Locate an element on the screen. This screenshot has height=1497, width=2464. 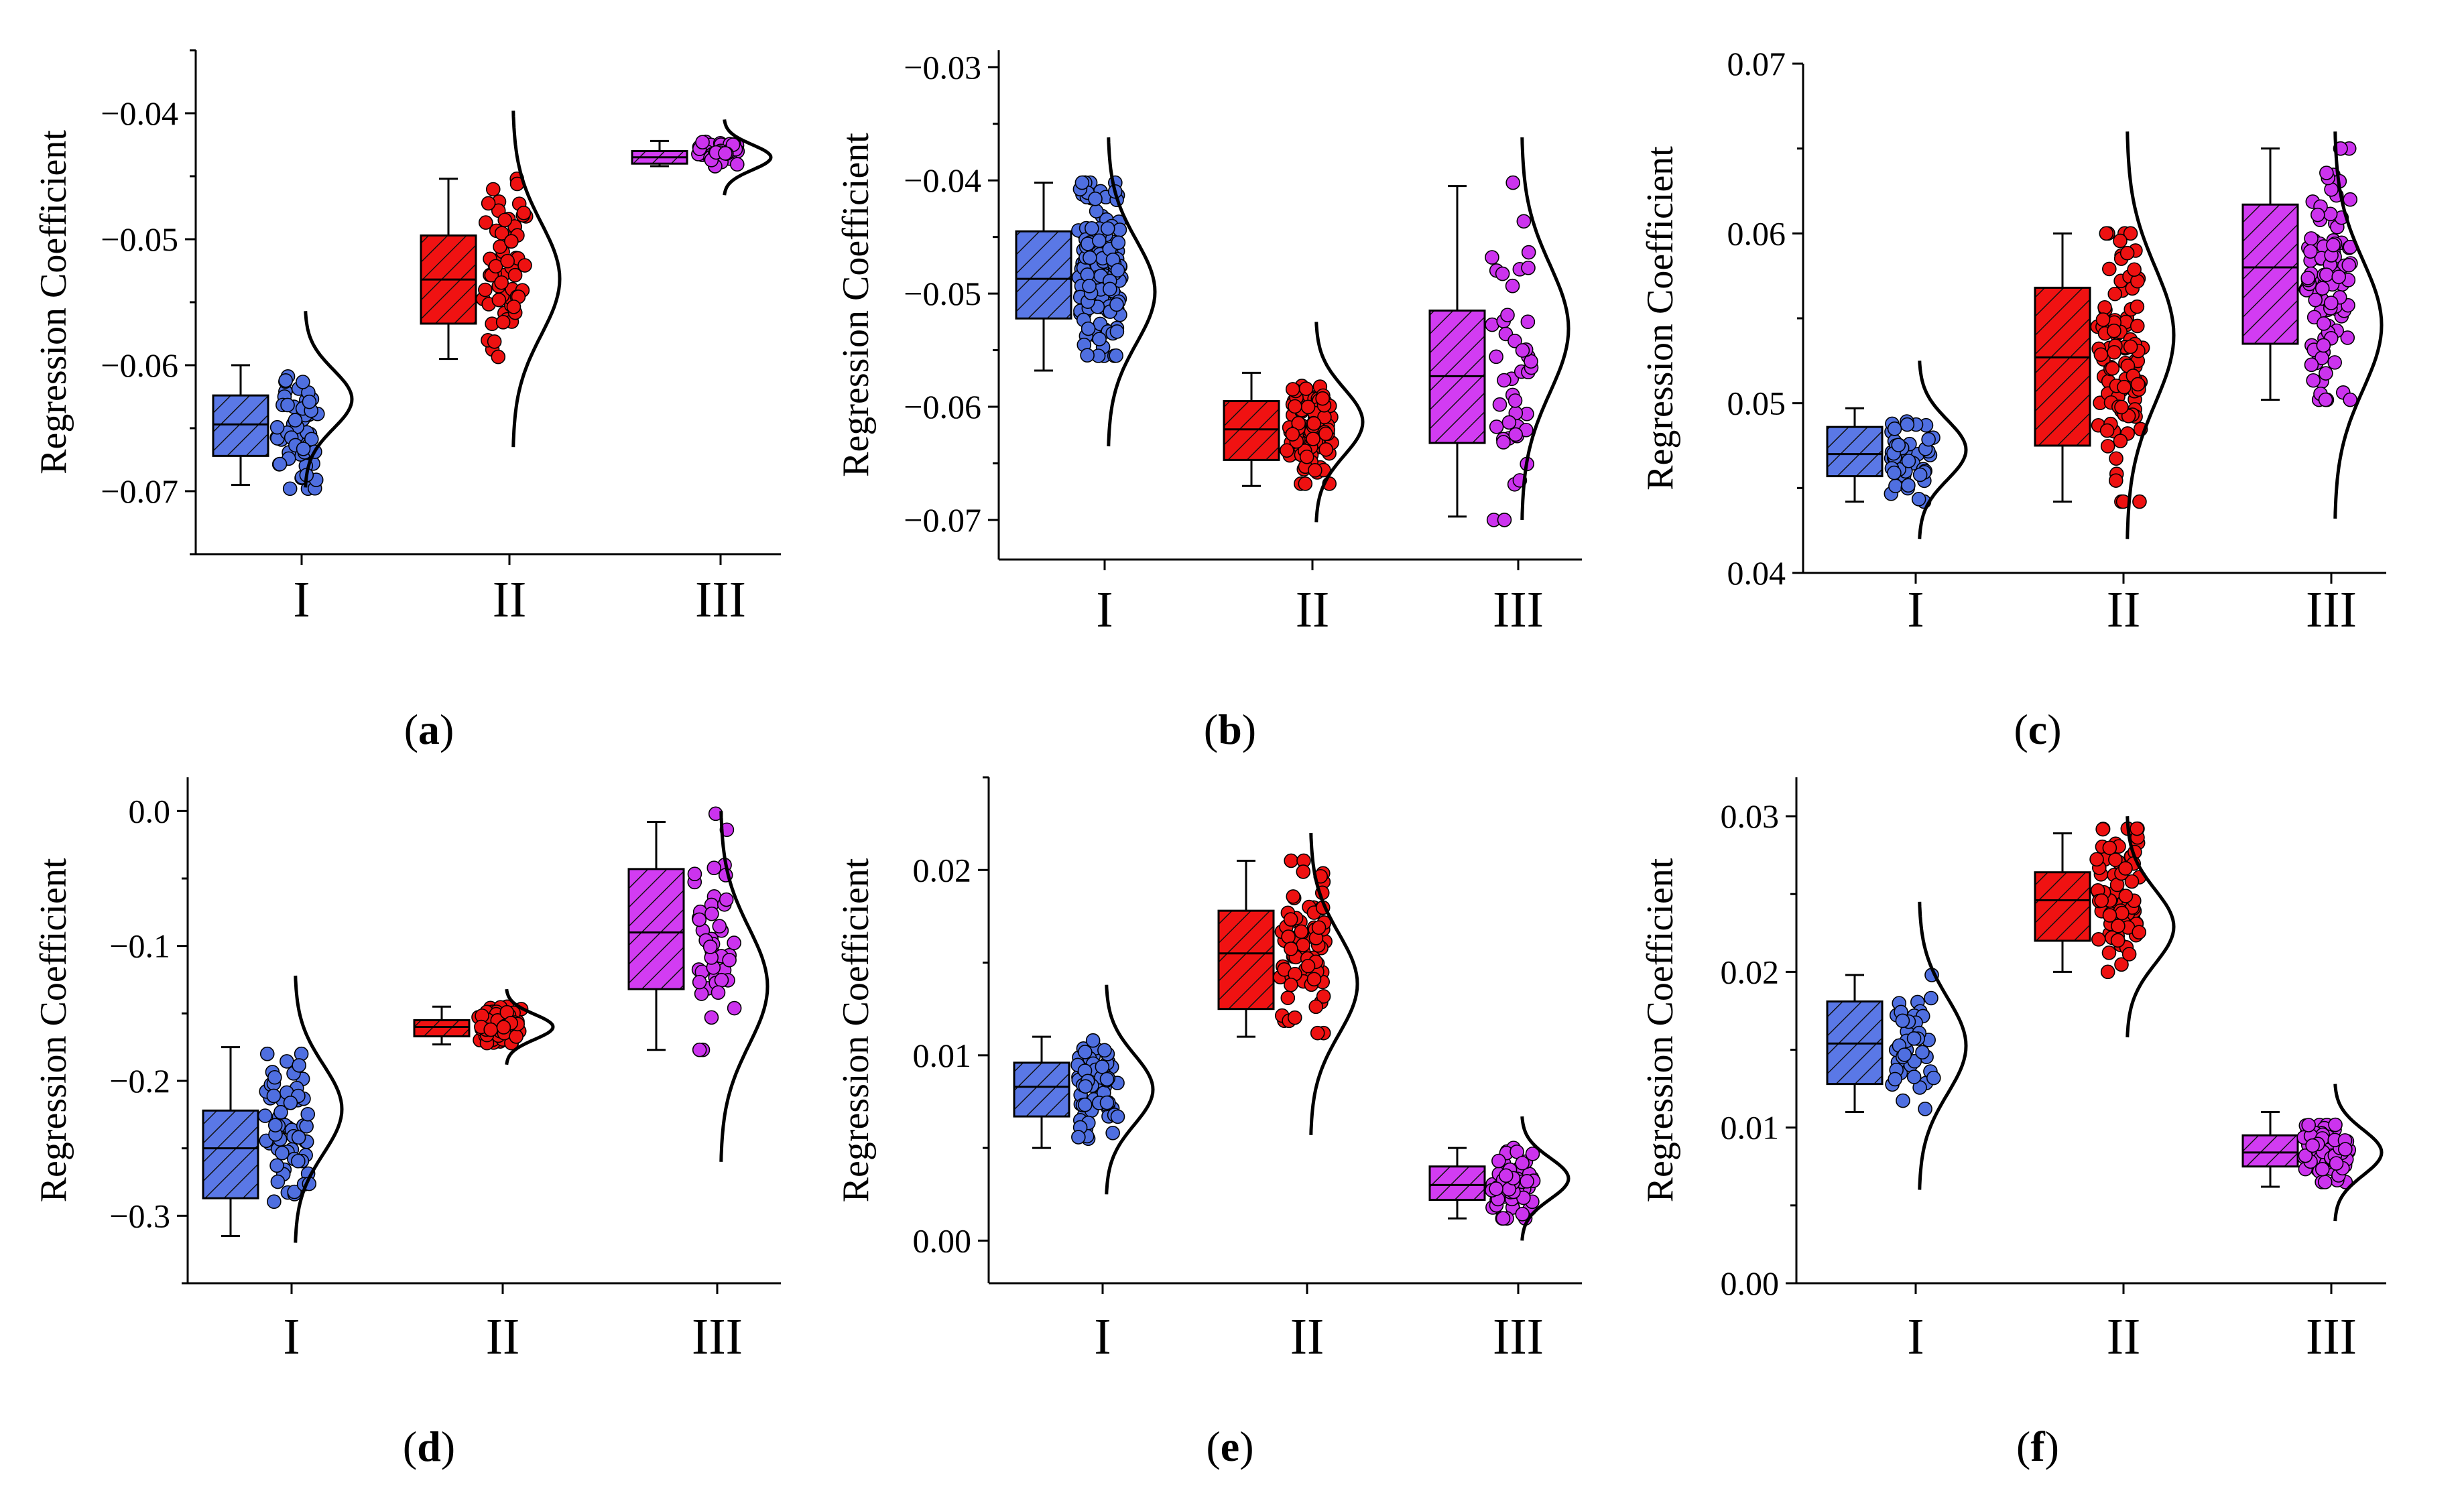
y-tick-label: −0.04 is located at coordinates (139, 113).